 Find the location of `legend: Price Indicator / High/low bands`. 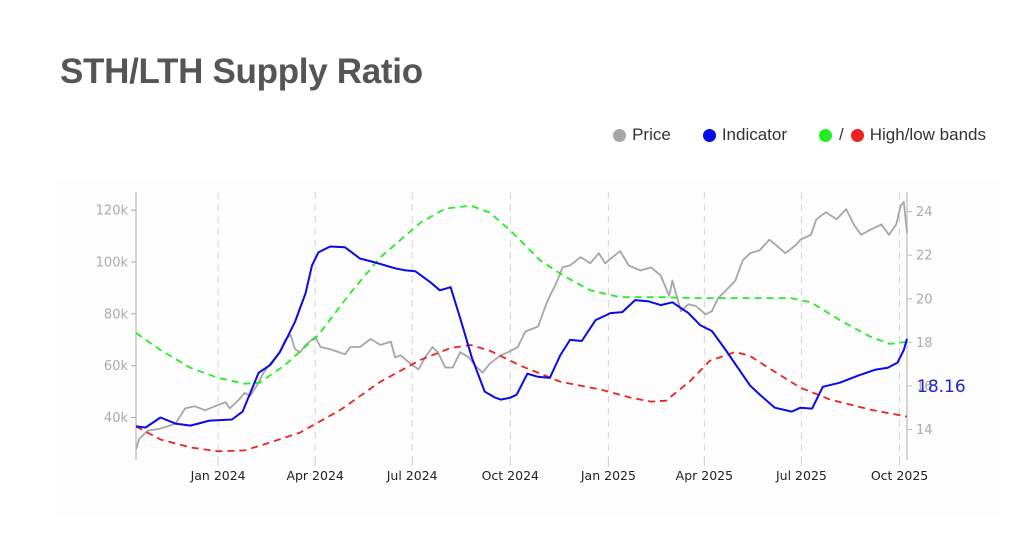

legend: Price Indicator / High/low bands is located at coordinates (799, 135).